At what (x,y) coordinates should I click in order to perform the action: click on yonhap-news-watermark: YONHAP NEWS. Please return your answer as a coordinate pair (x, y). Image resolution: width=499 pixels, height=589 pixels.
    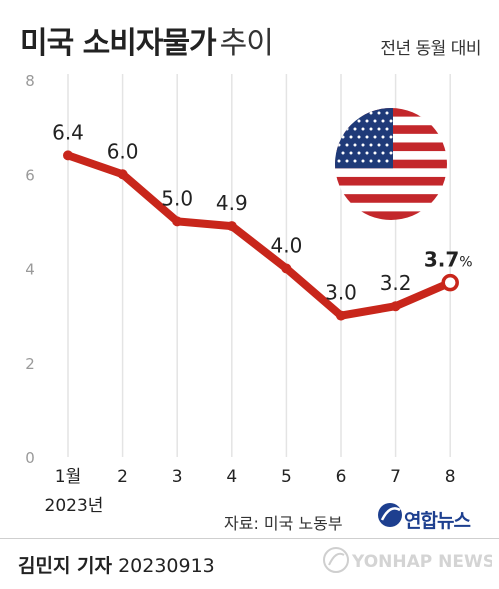
    Looking at the image, I should click on (407, 560).